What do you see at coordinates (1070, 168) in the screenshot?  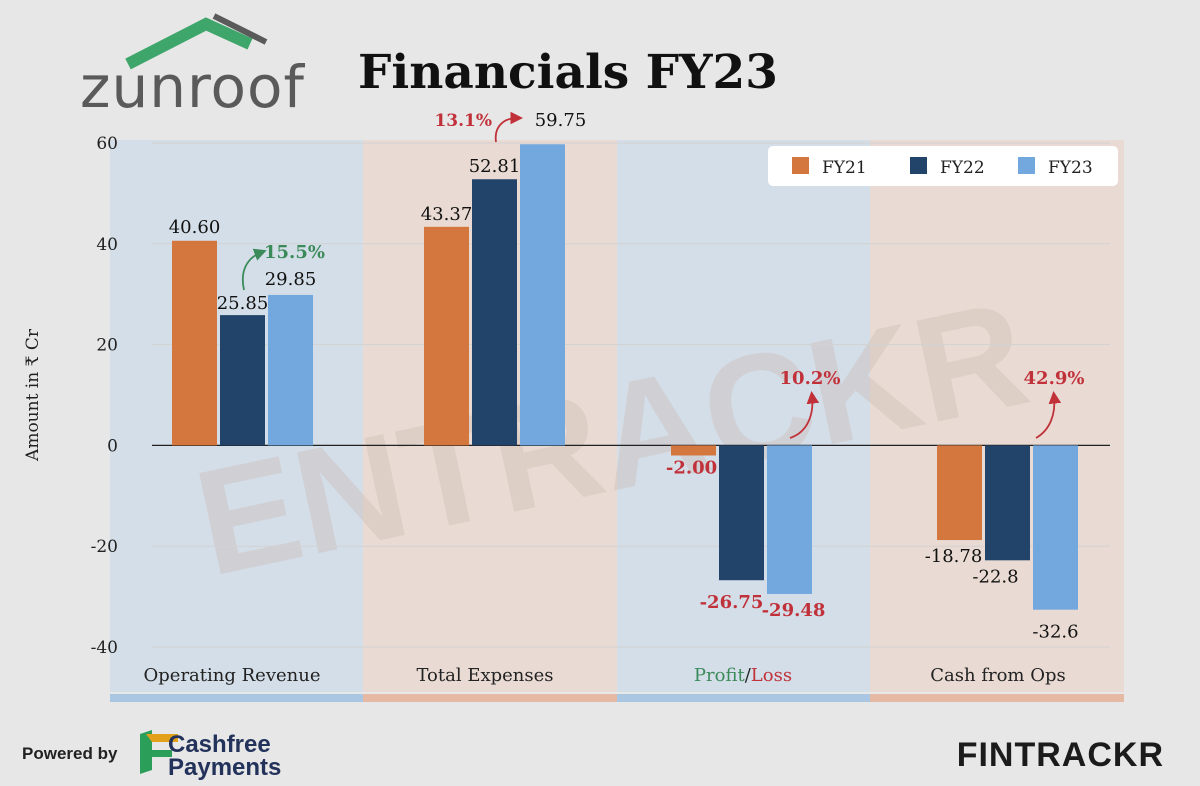 I see `legend-label-fy23: FY23` at bounding box center [1070, 168].